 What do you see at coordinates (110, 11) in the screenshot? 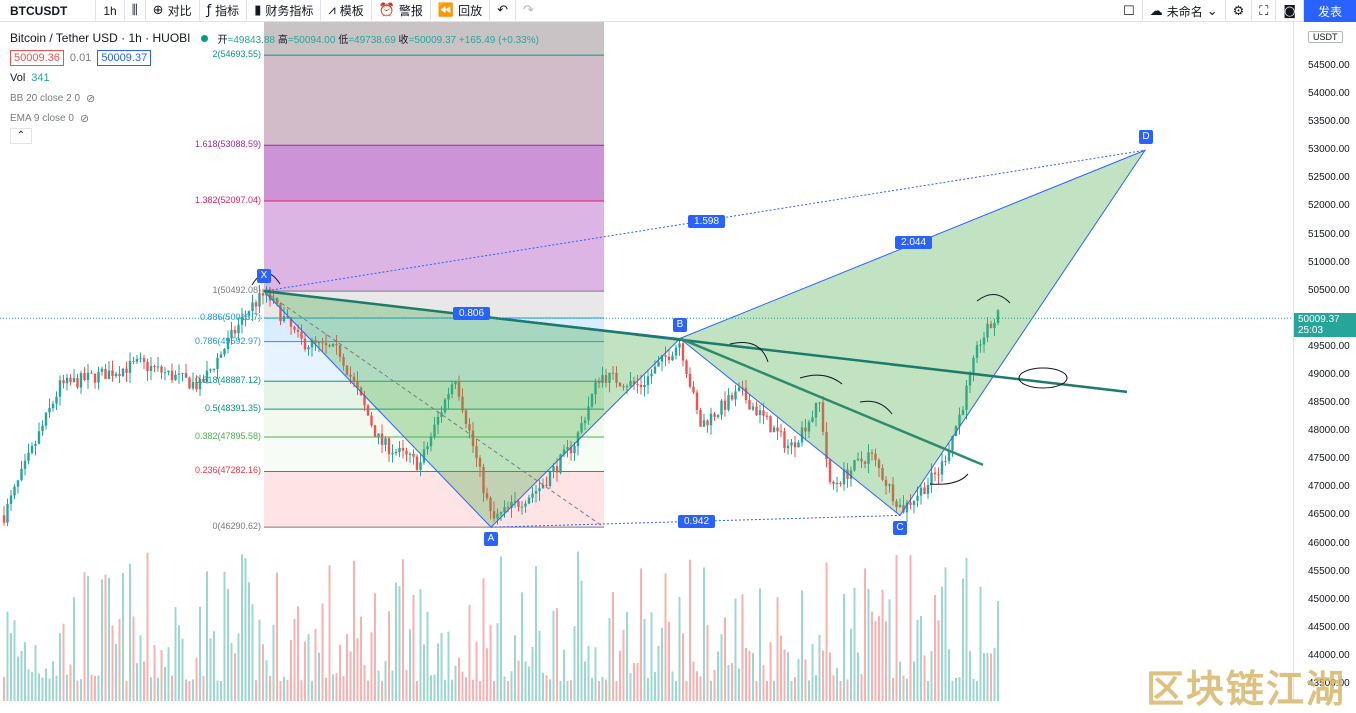
I see `interval-button: 1h` at bounding box center [110, 11].